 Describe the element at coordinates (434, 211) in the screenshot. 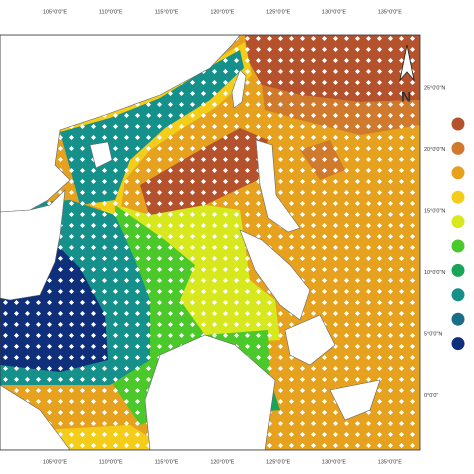

I see `latitude-label: 15°0'0"N` at that location.